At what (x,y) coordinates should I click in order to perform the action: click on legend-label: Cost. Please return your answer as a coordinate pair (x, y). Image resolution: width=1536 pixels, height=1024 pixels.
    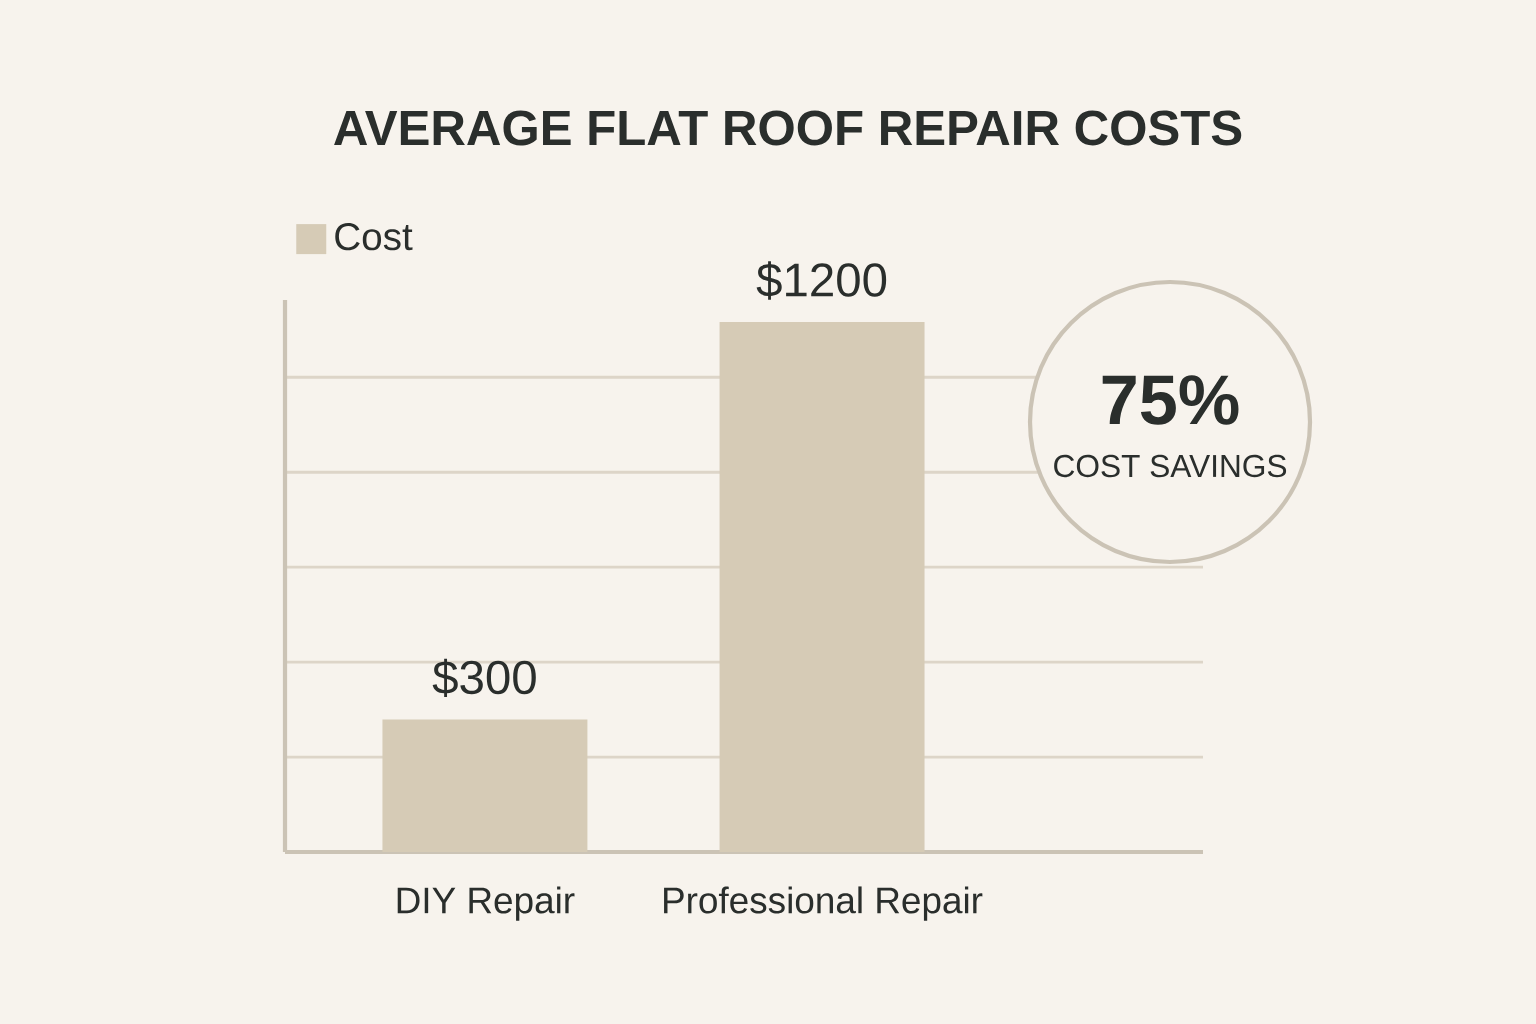
    Looking at the image, I should click on (374, 237).